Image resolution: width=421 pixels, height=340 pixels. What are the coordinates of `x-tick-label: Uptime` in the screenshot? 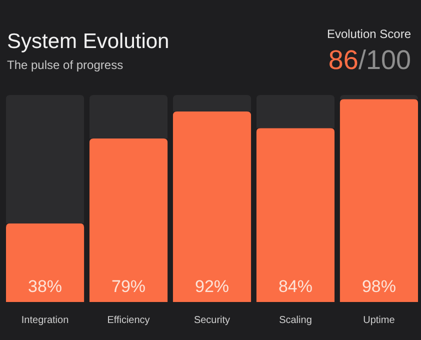 It's located at (379, 320).